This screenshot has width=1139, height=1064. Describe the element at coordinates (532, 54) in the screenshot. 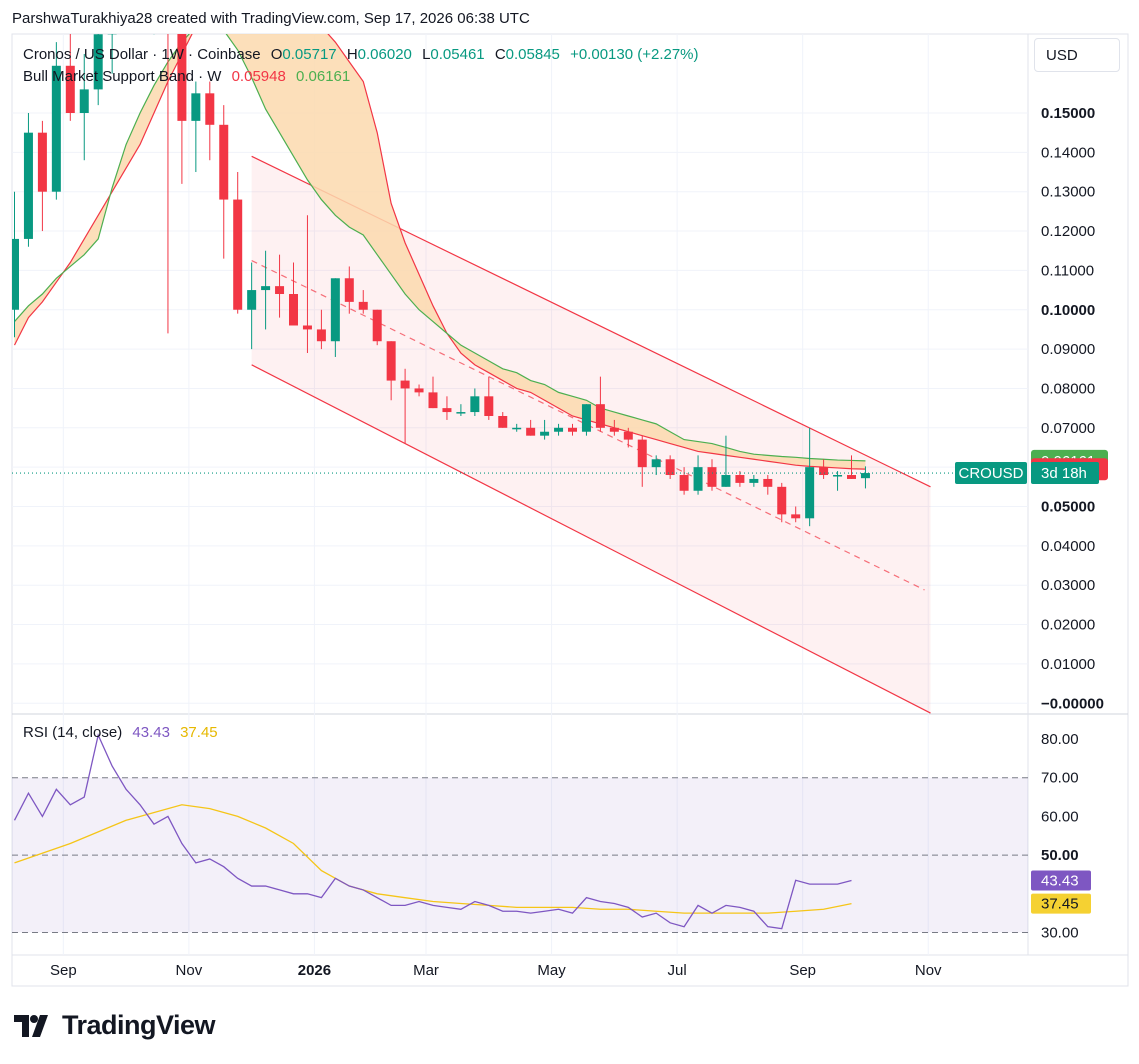

I see `close-value: 0.05845` at that location.